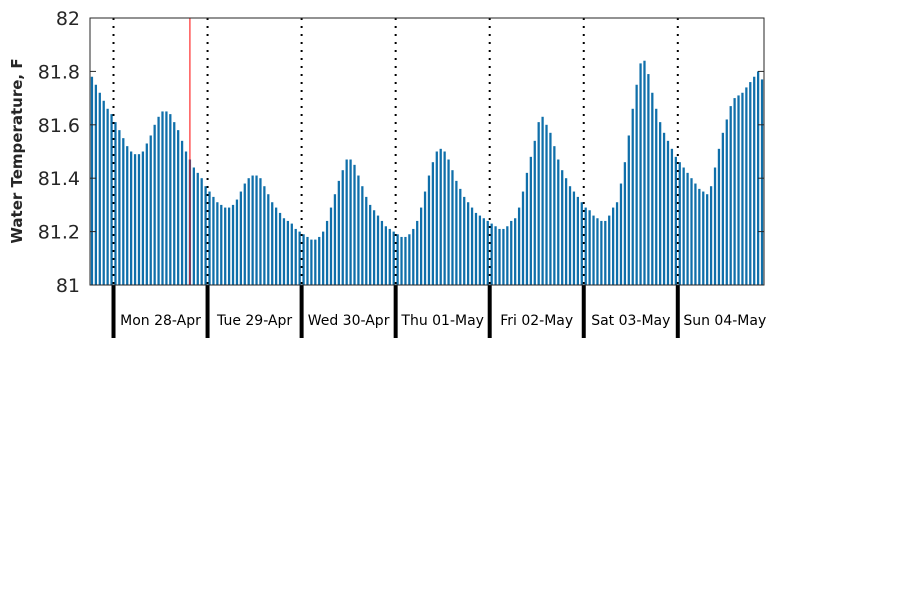 This screenshot has height=600, width=900. Describe the element at coordinates (442, 321) in the screenshot. I see `day-label: Thu 01-May` at that location.